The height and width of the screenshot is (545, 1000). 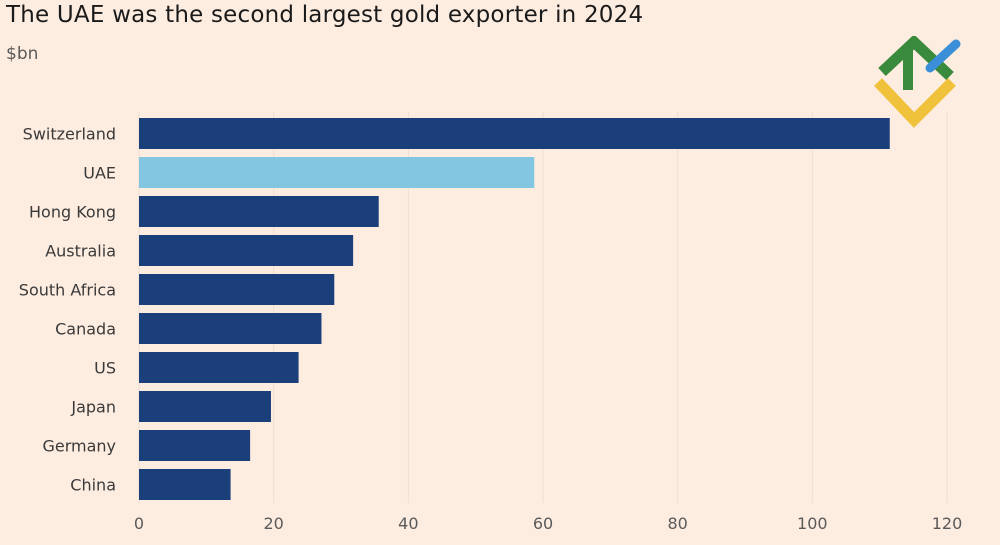 What do you see at coordinates (79, 446) in the screenshot?
I see `category-label: Germany` at bounding box center [79, 446].